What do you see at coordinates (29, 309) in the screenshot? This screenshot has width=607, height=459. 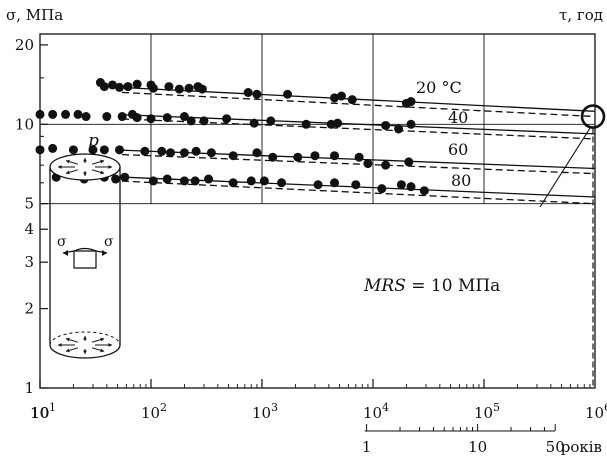 I see `y-tick-label: 2` at bounding box center [29, 309].